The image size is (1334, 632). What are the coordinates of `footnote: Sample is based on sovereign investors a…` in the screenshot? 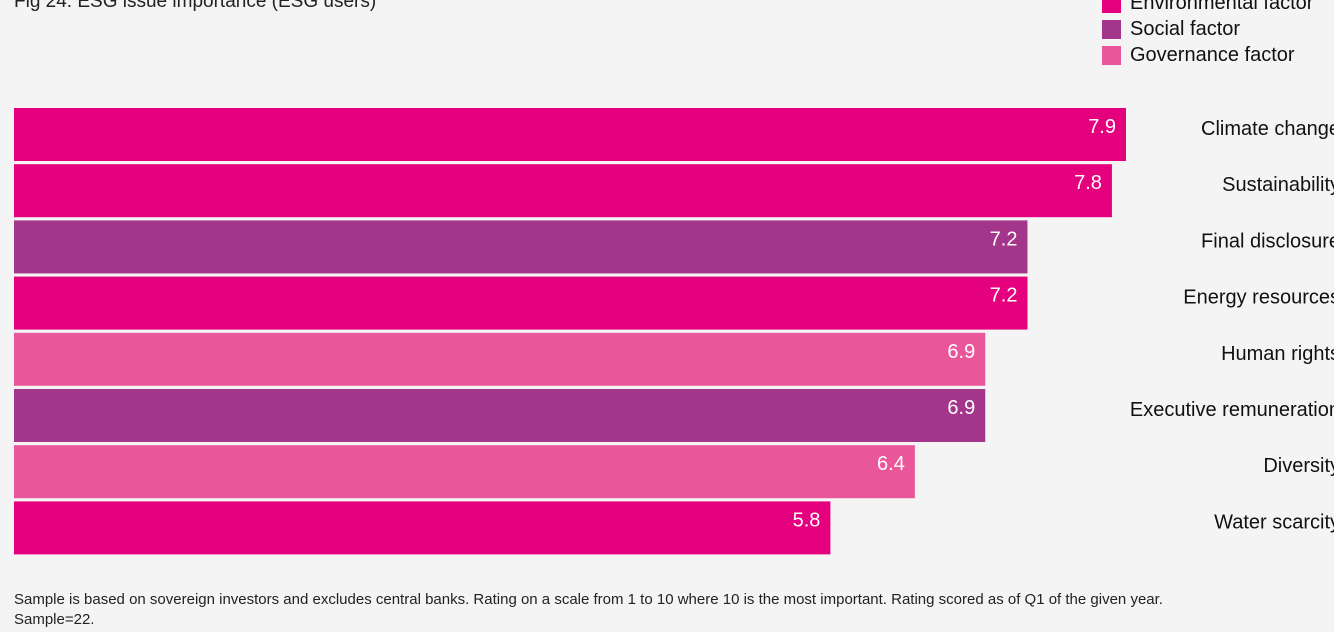 It's located at (674, 610).